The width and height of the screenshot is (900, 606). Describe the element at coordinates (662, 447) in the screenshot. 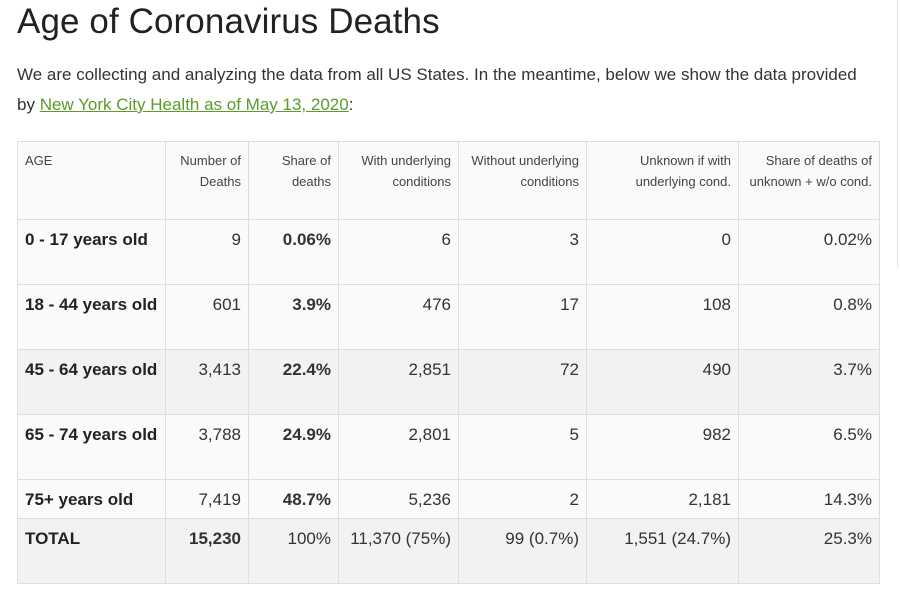

I see `unknown-cell: 982` at that location.